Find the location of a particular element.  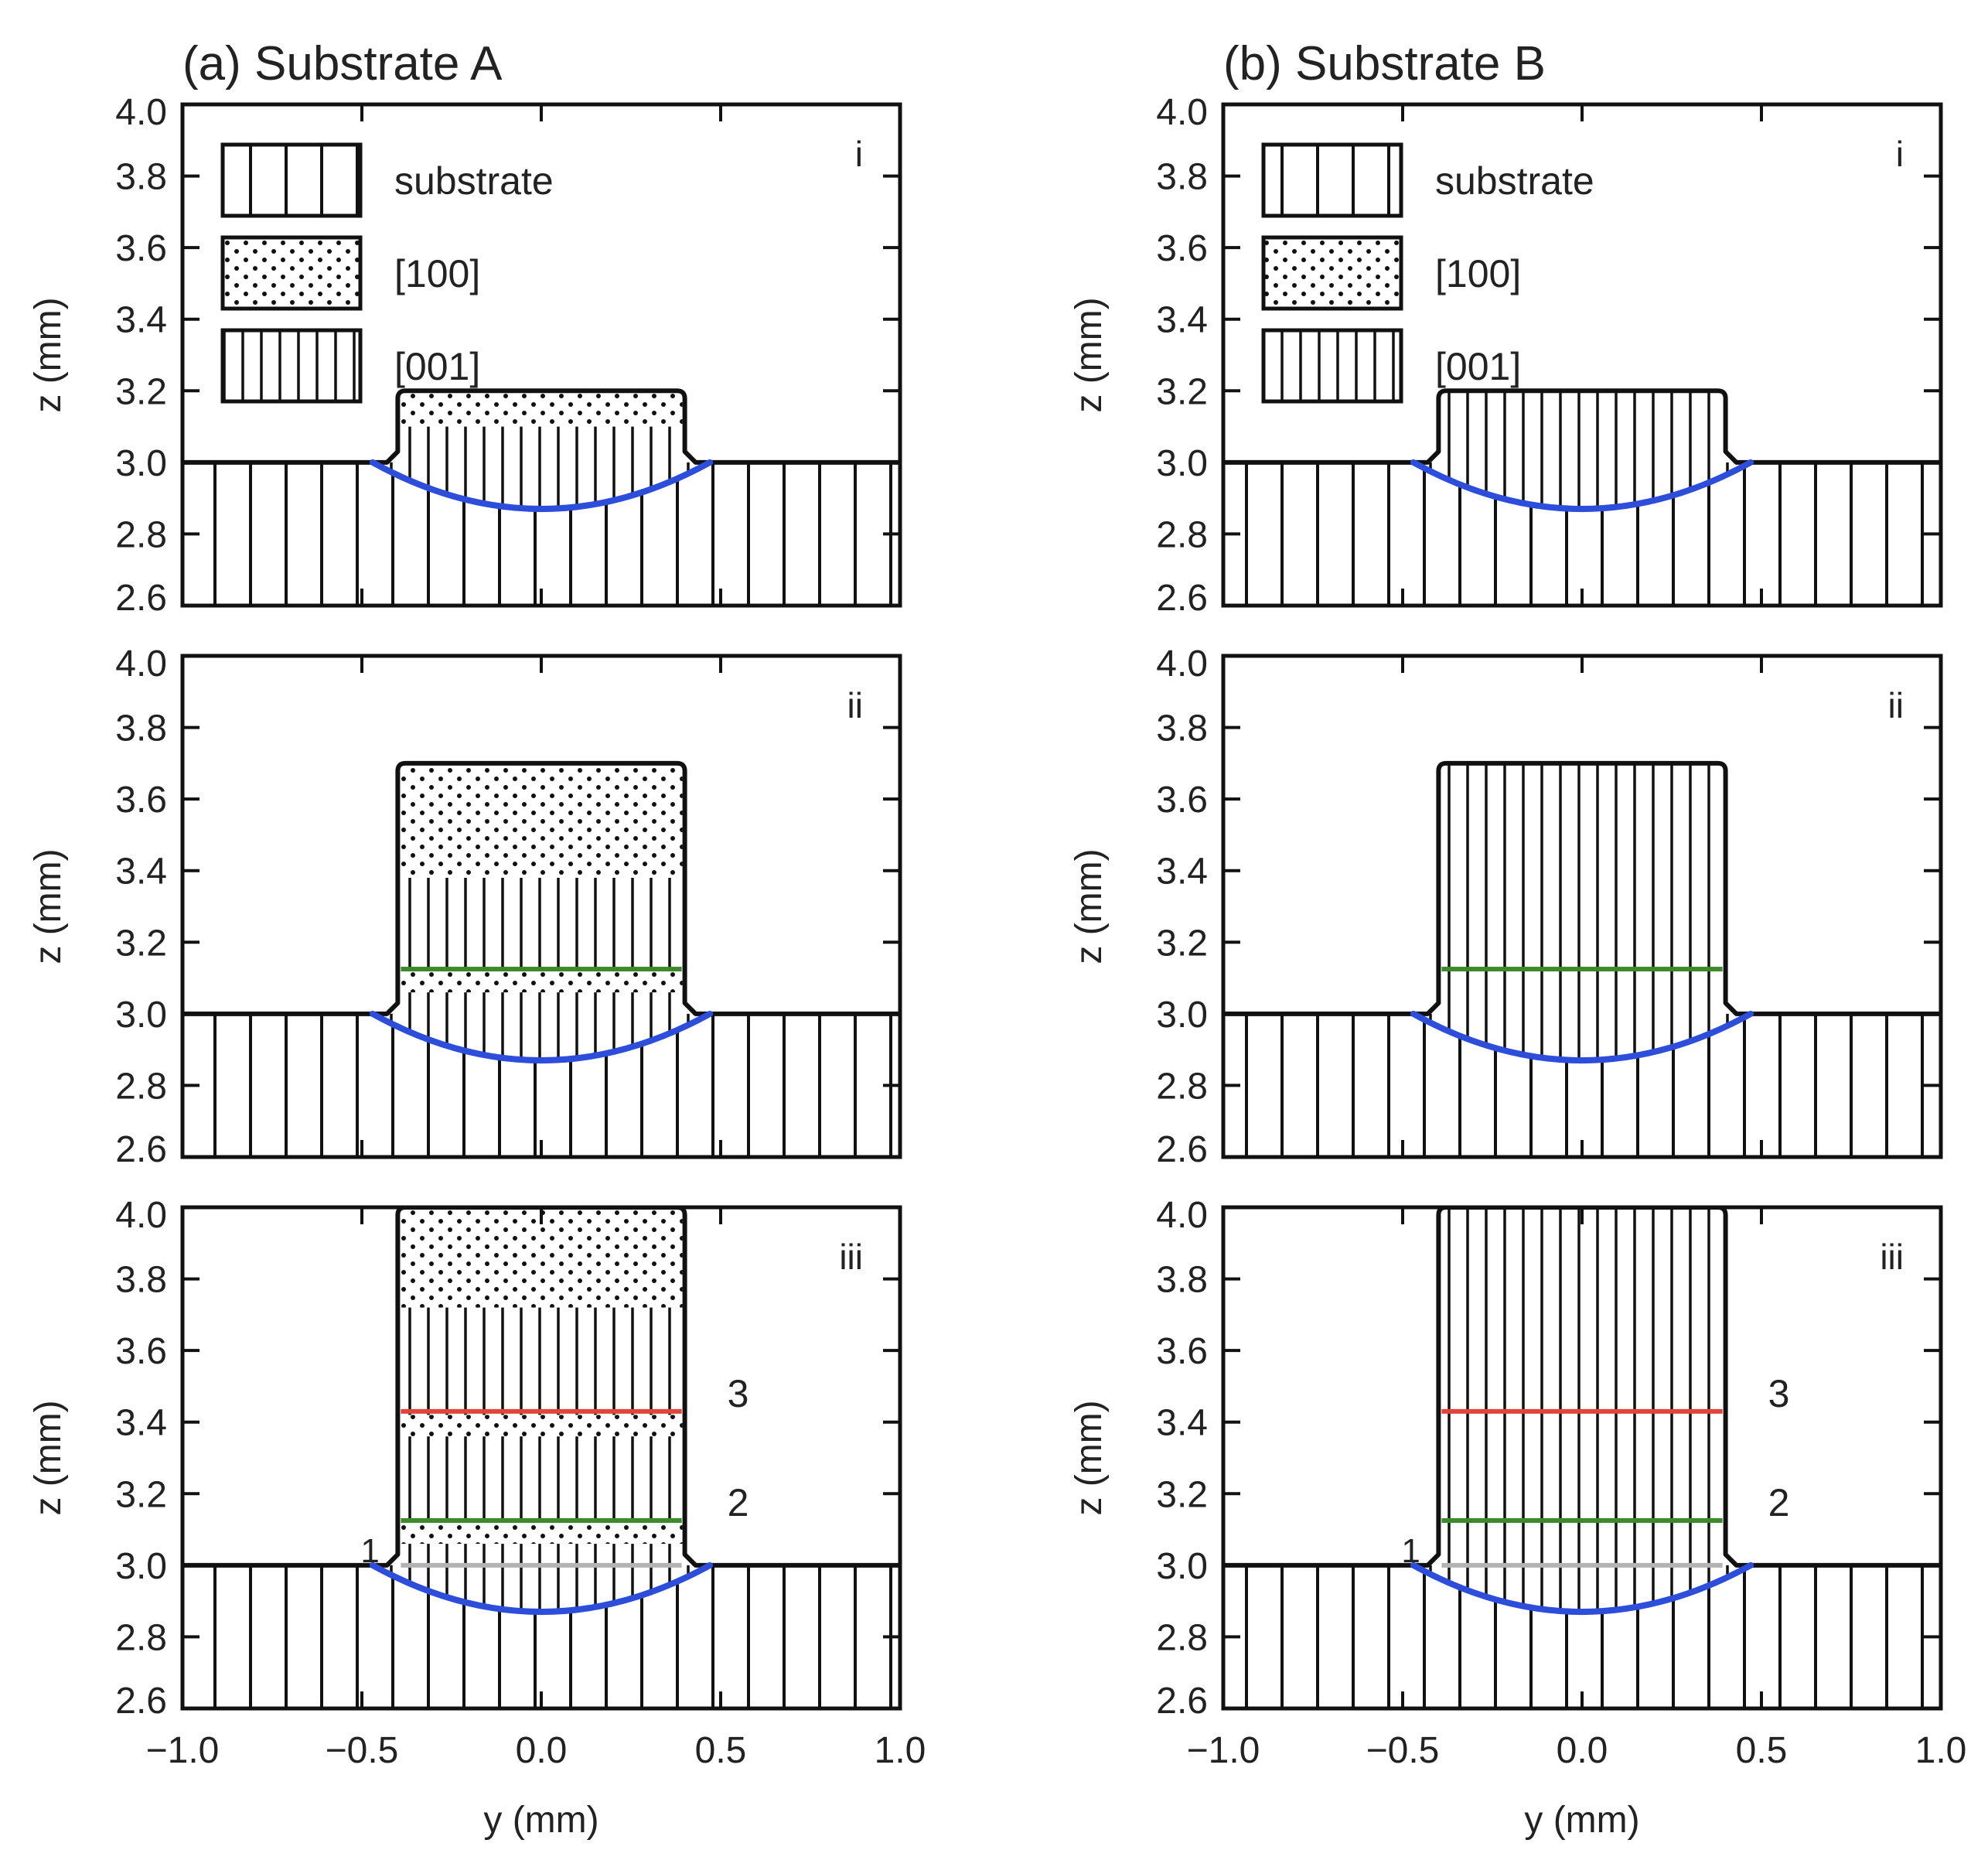

x-tick-label: 1.0 is located at coordinates (1941, 1750).